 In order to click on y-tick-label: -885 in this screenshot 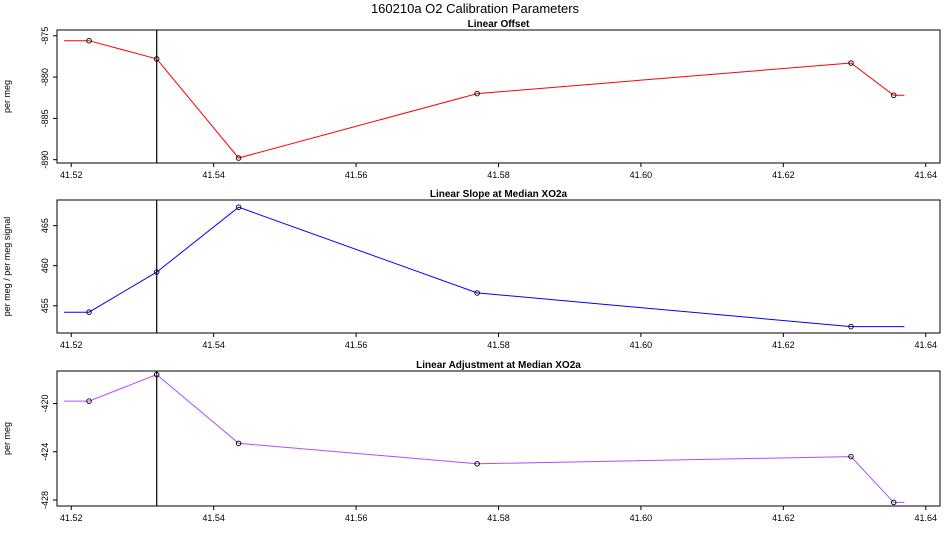, I will do `click(45, 118)`.